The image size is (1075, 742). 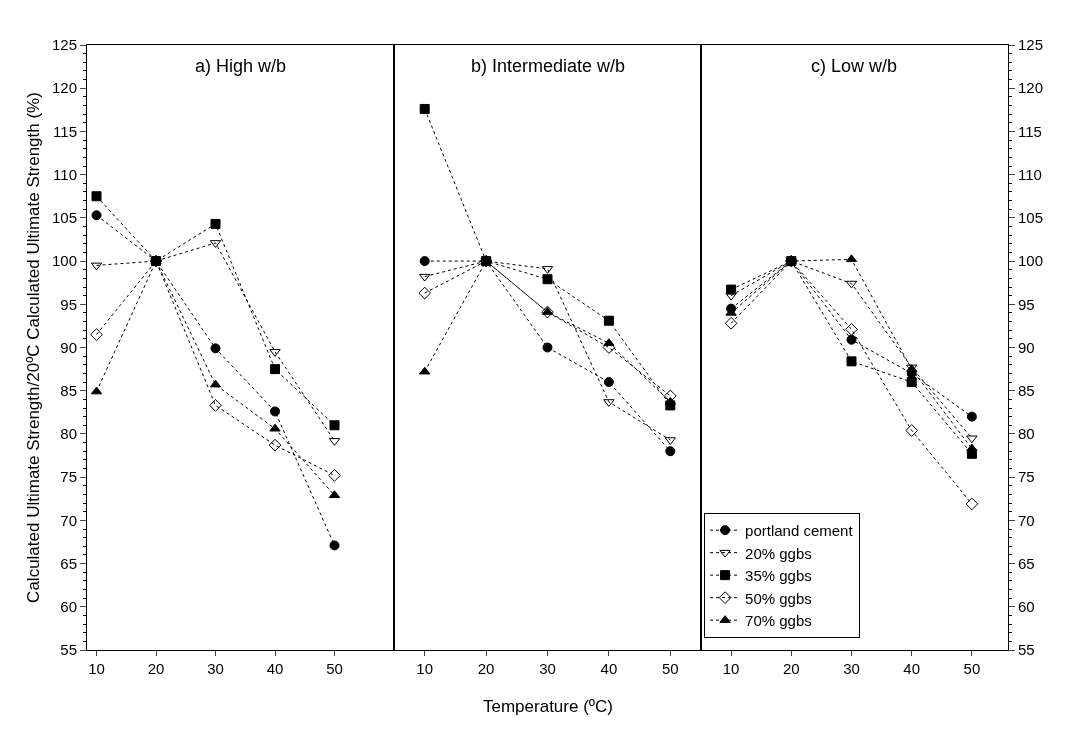 I want to click on y2-tick-label: 90, so click(x=1026, y=347).